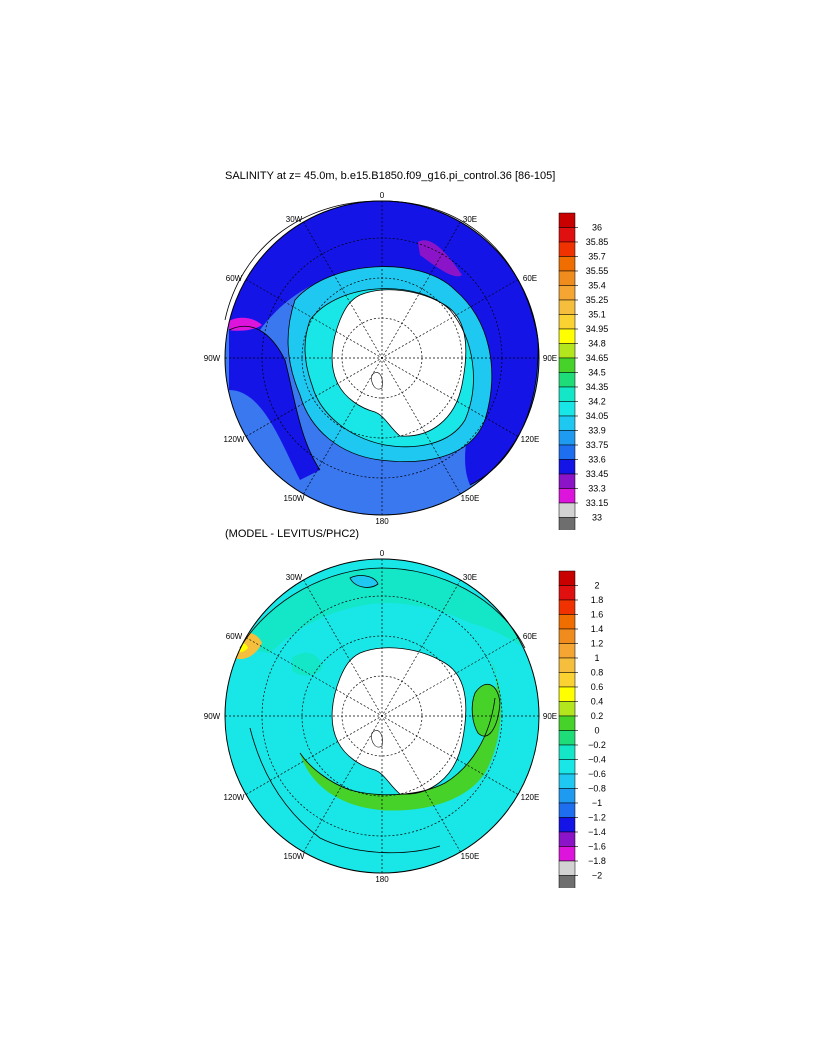 The height and width of the screenshot is (1055, 818). Describe the element at coordinates (597, 774) in the screenshot. I see `colorbar-label: −0.6` at that location.